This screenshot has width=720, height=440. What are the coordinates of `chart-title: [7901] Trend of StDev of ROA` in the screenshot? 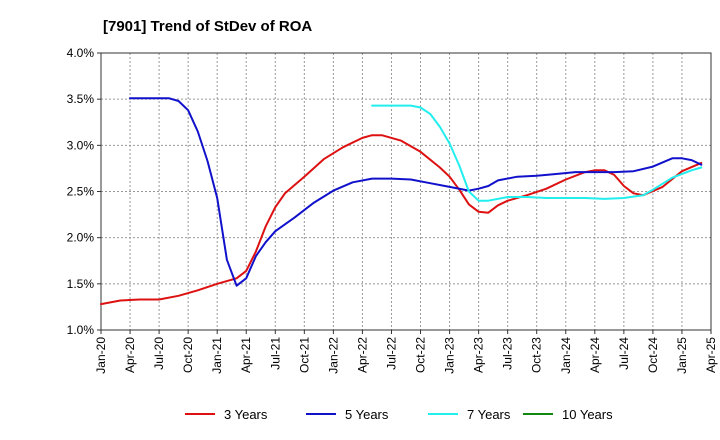 It's located at (207, 26).